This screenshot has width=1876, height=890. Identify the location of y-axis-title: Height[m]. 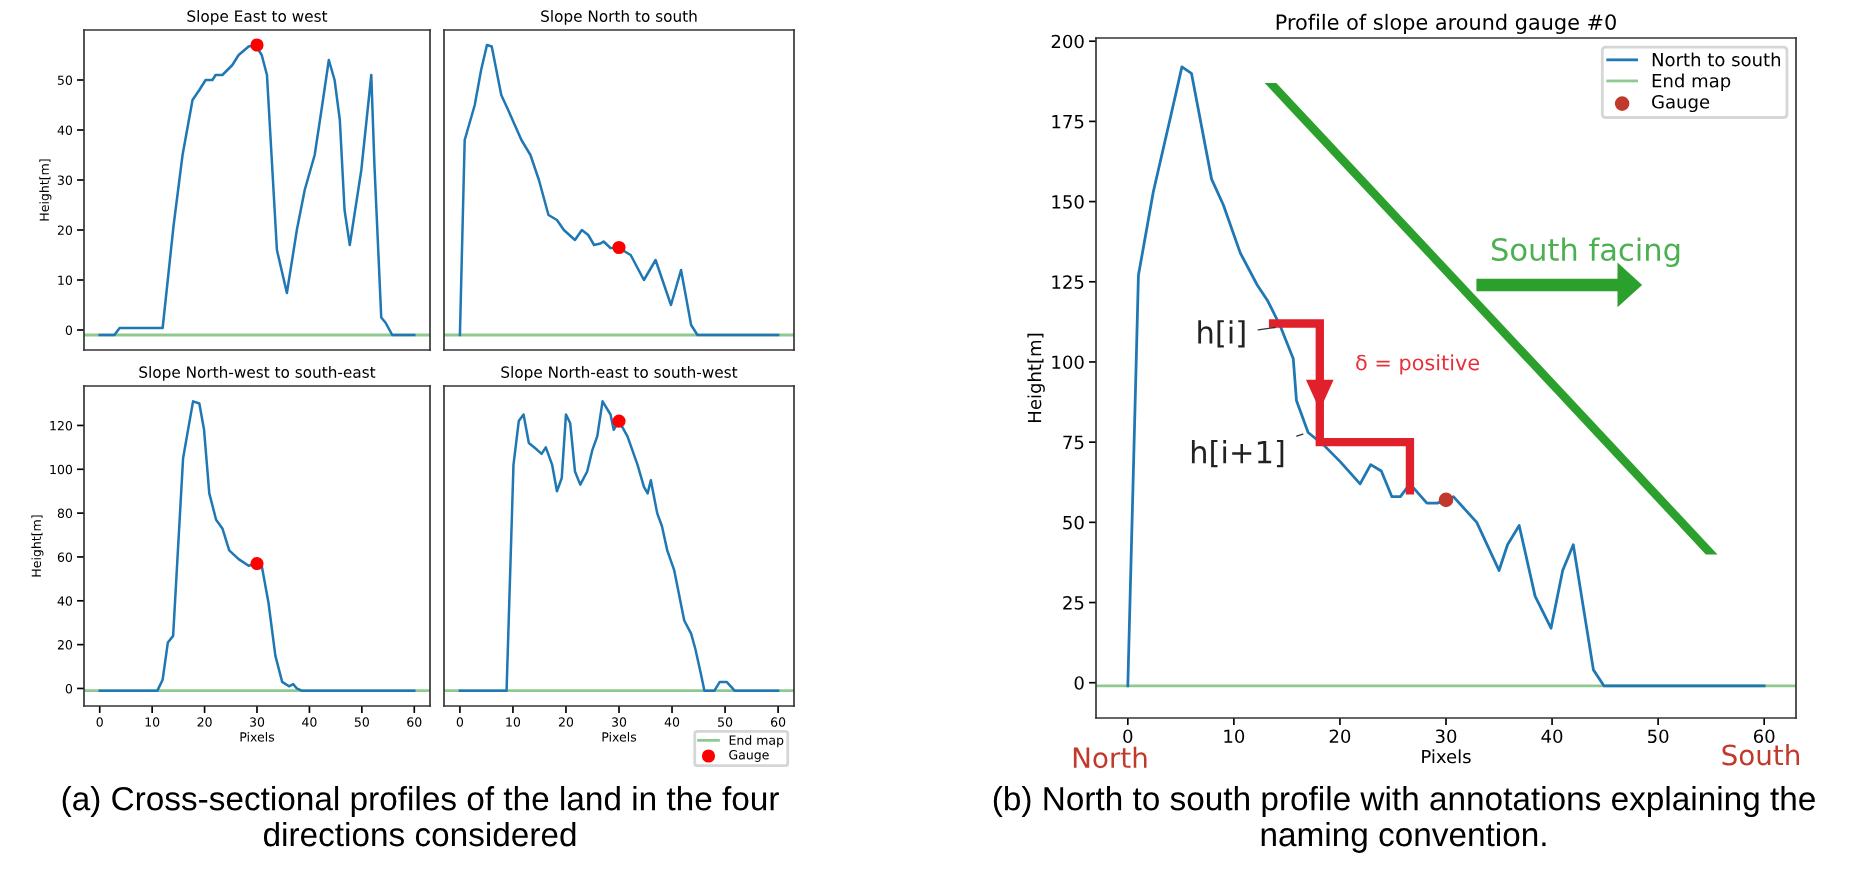
(1036, 377).